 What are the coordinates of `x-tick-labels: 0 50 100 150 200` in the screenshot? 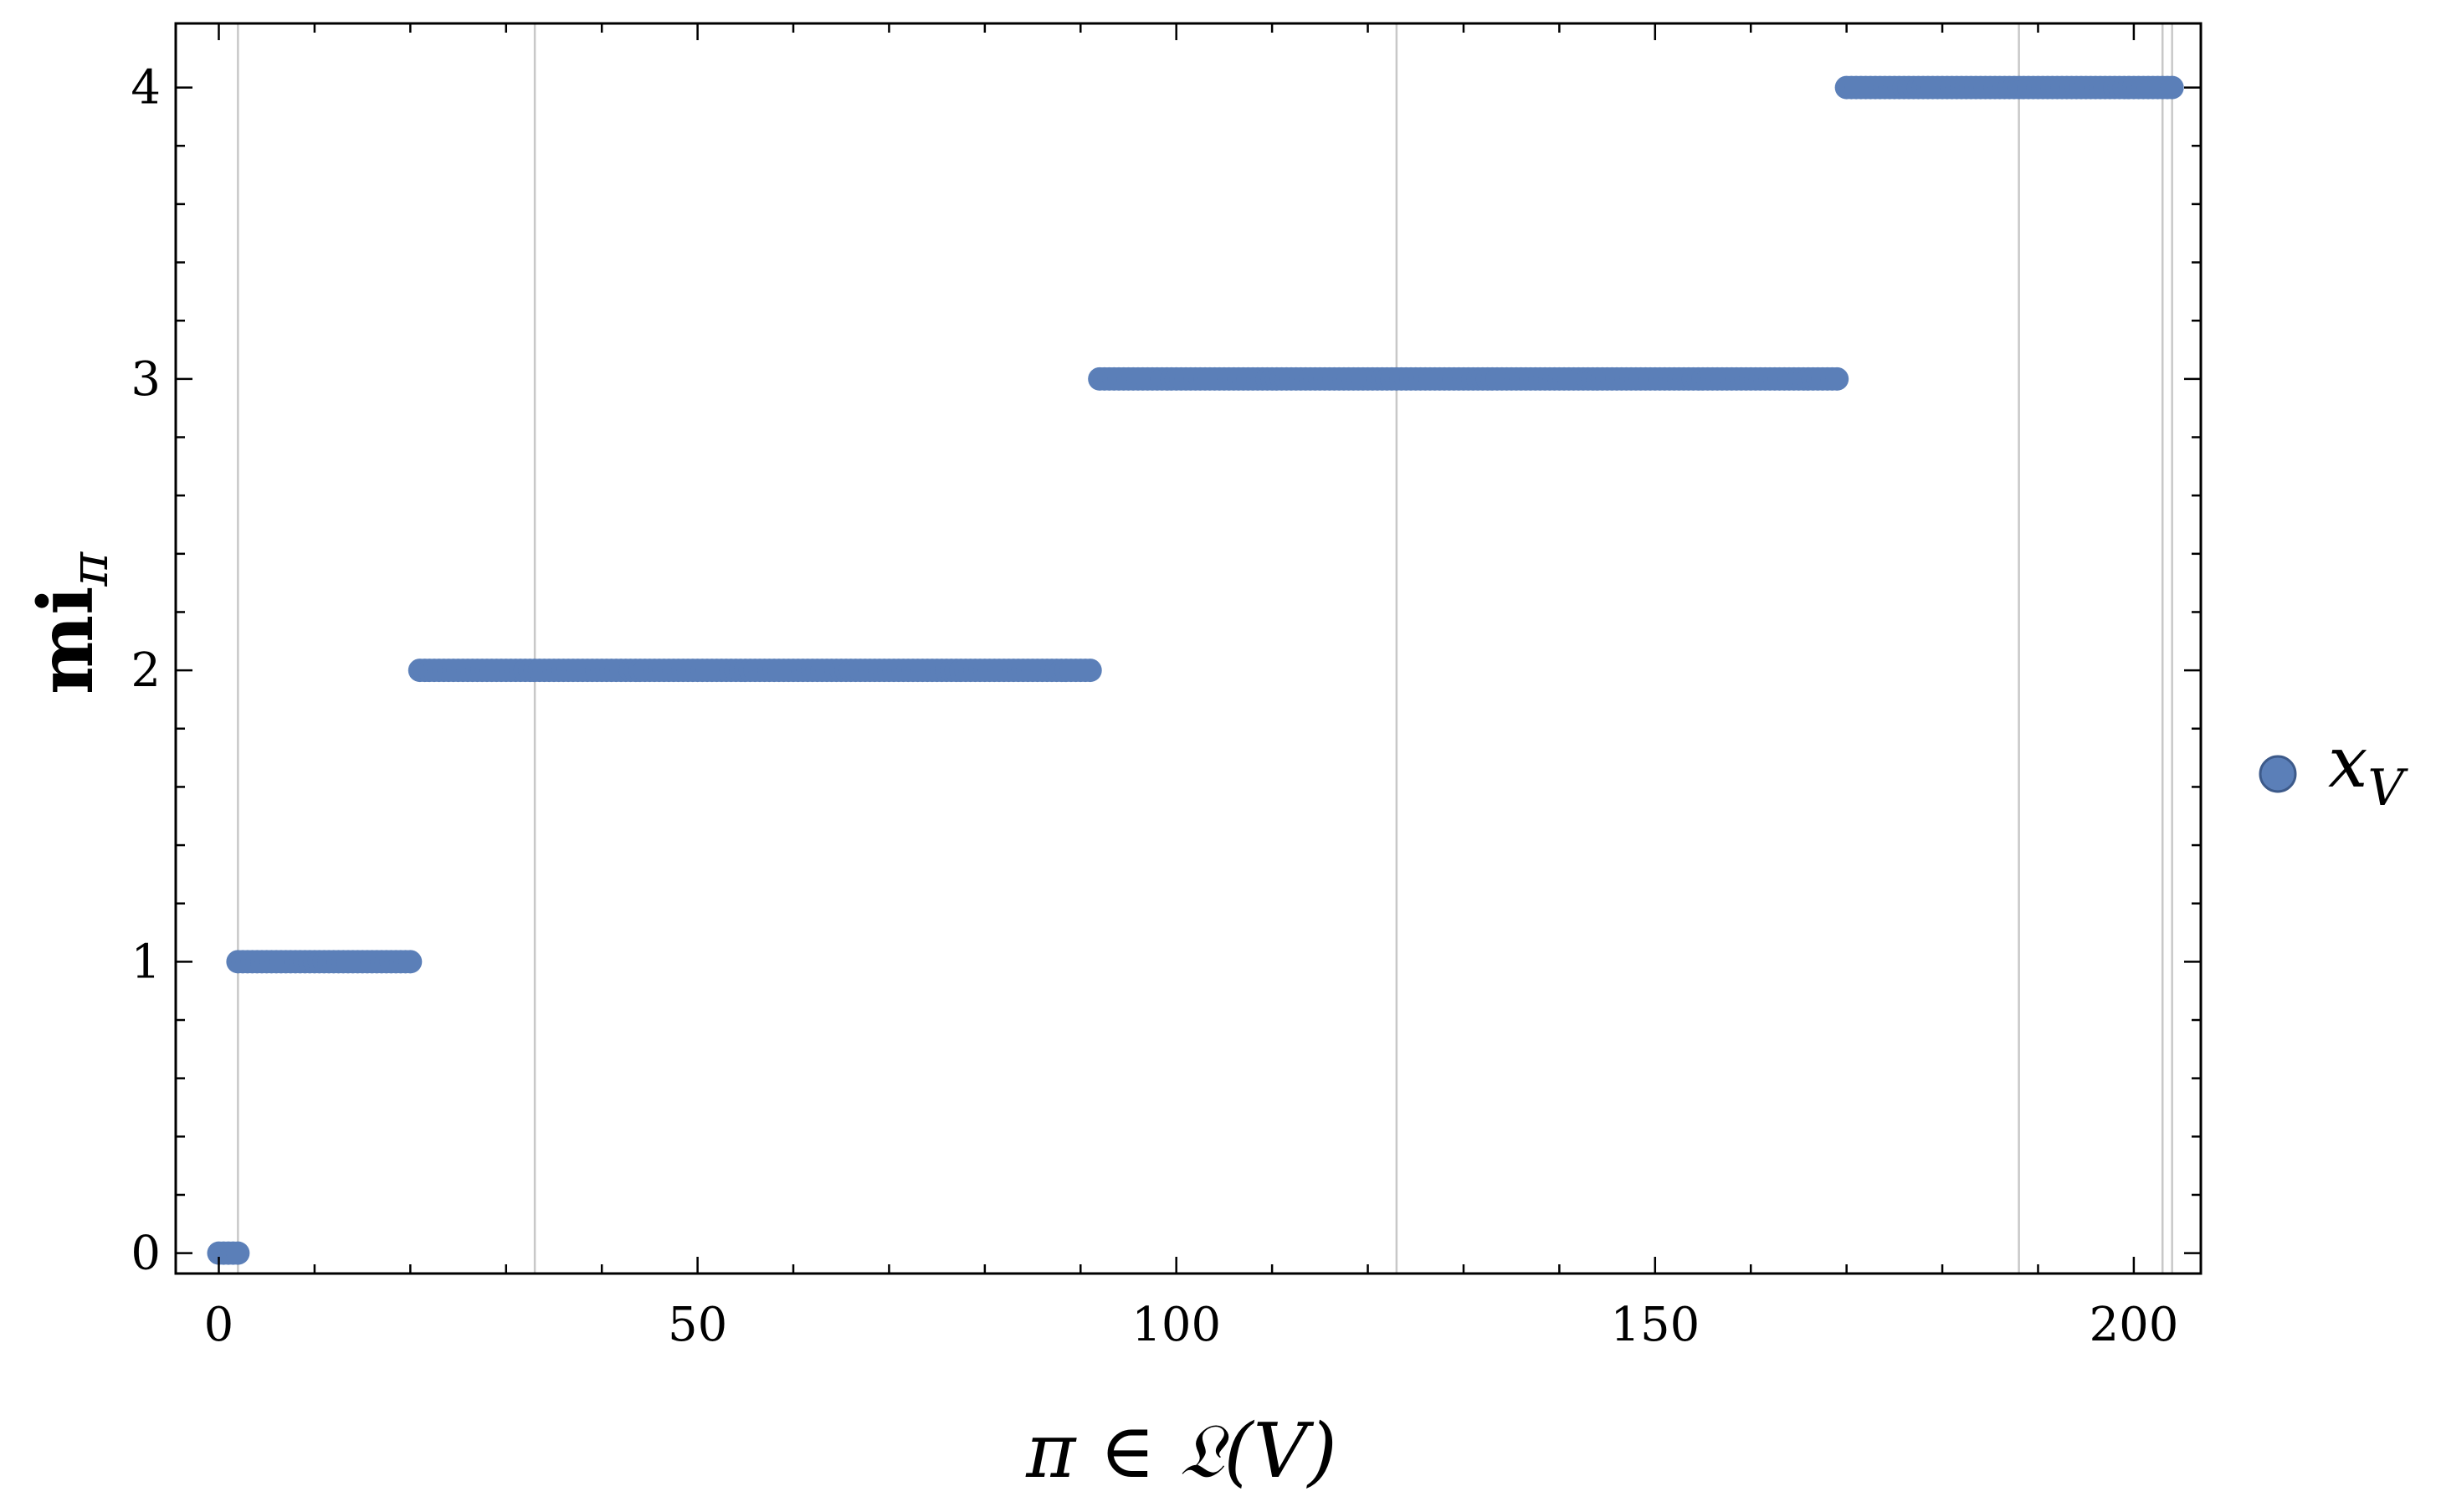 It's located at (1191, 1325).